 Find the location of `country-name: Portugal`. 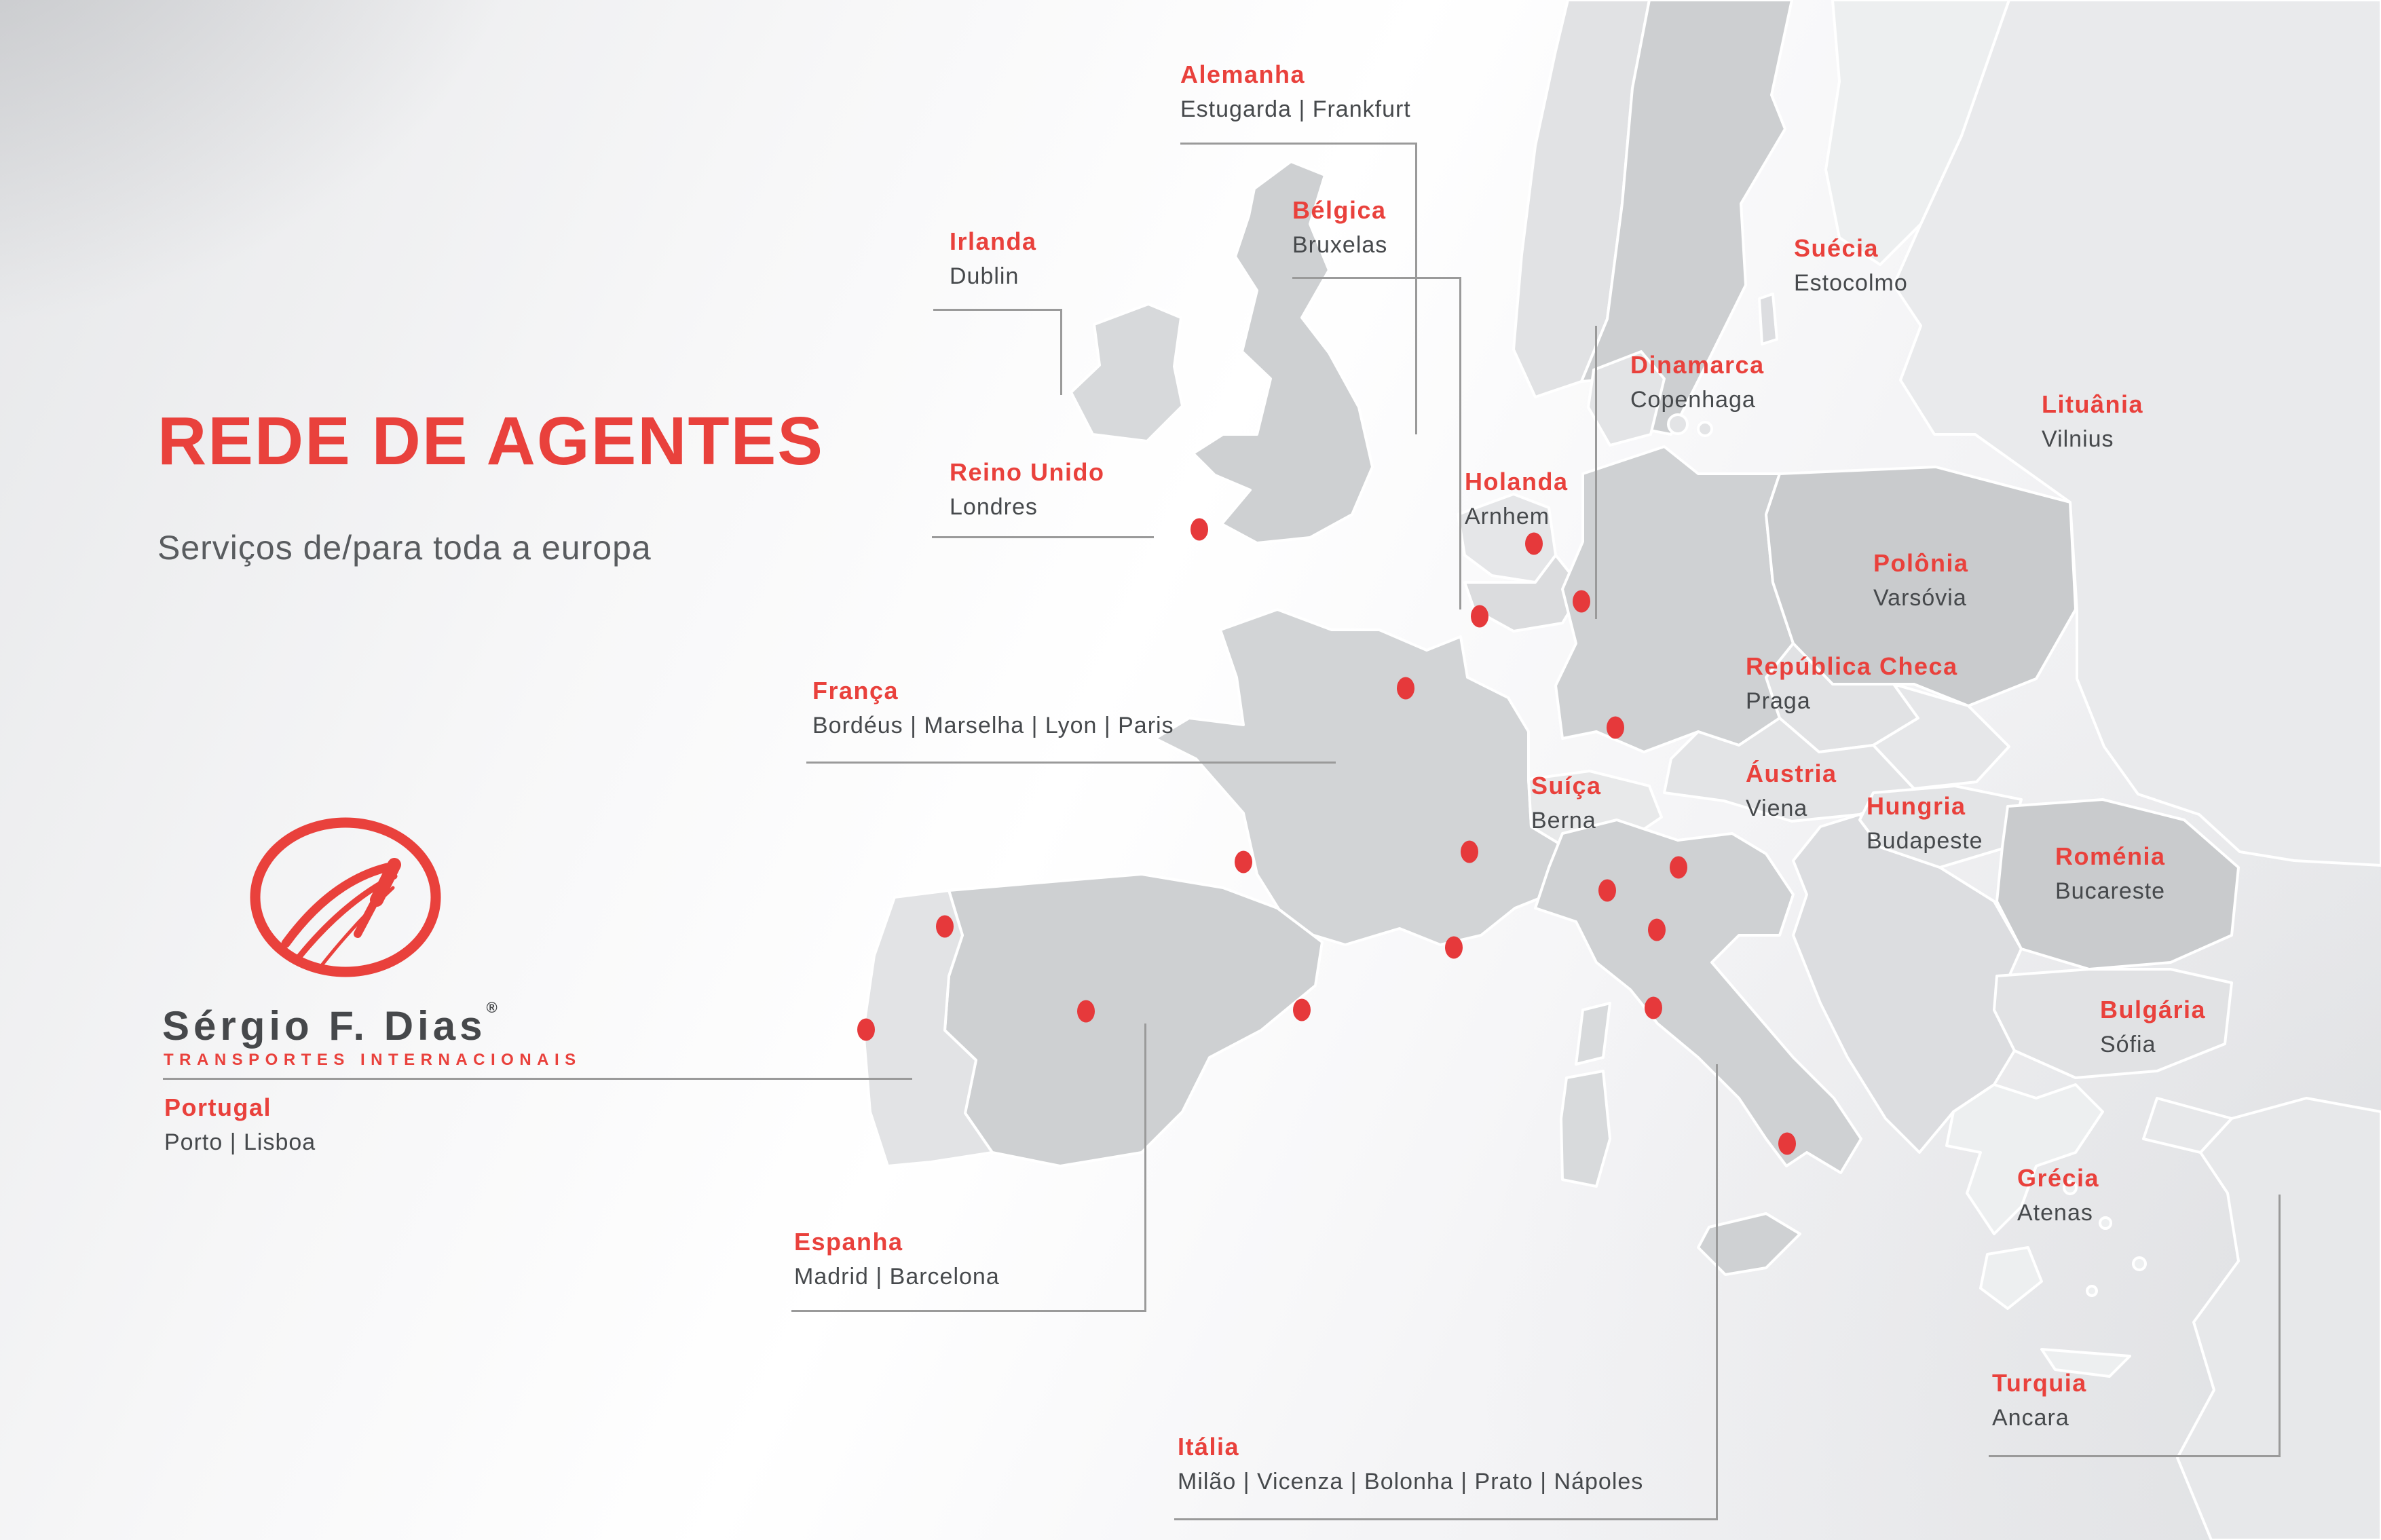

country-name: Portugal is located at coordinates (218, 1107).